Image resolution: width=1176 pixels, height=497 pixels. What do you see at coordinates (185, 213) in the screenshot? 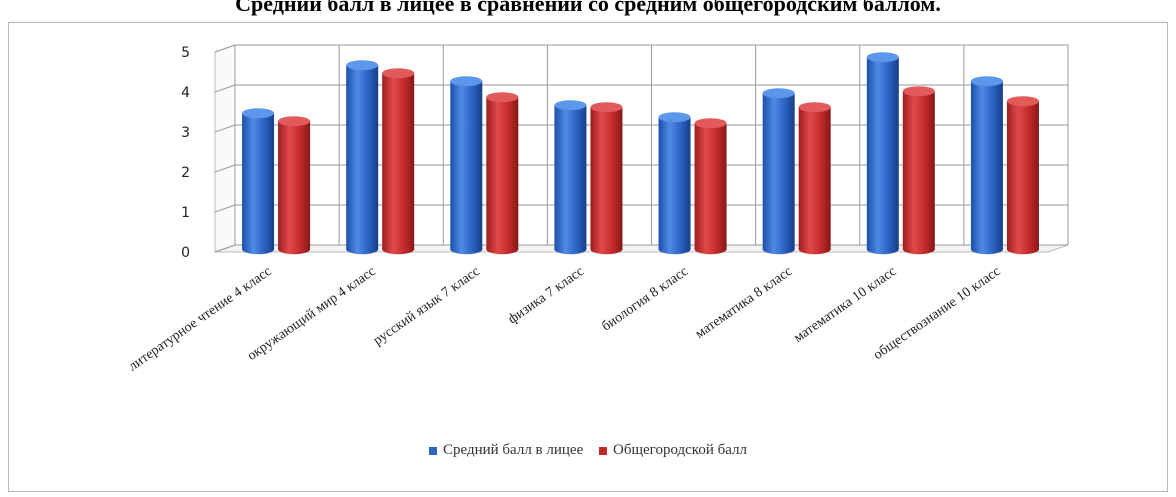
I see `y-tick-label: 1` at bounding box center [185, 213].